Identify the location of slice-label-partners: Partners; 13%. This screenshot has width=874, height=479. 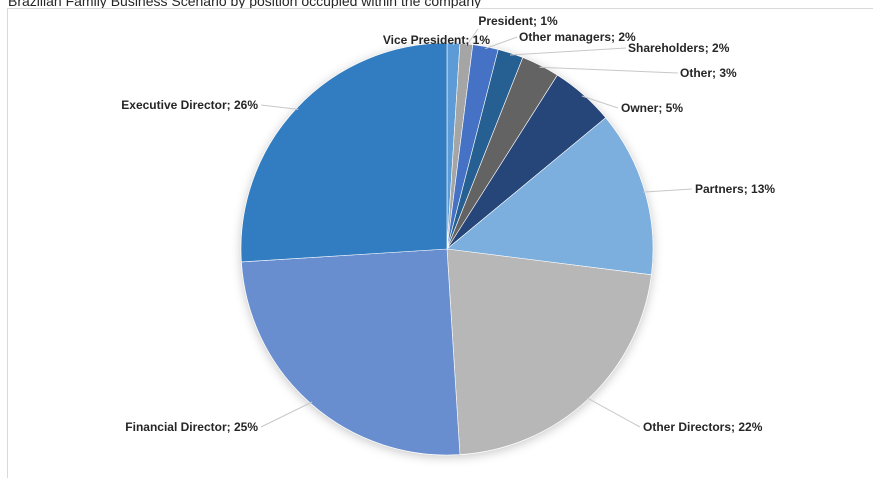
(735, 189).